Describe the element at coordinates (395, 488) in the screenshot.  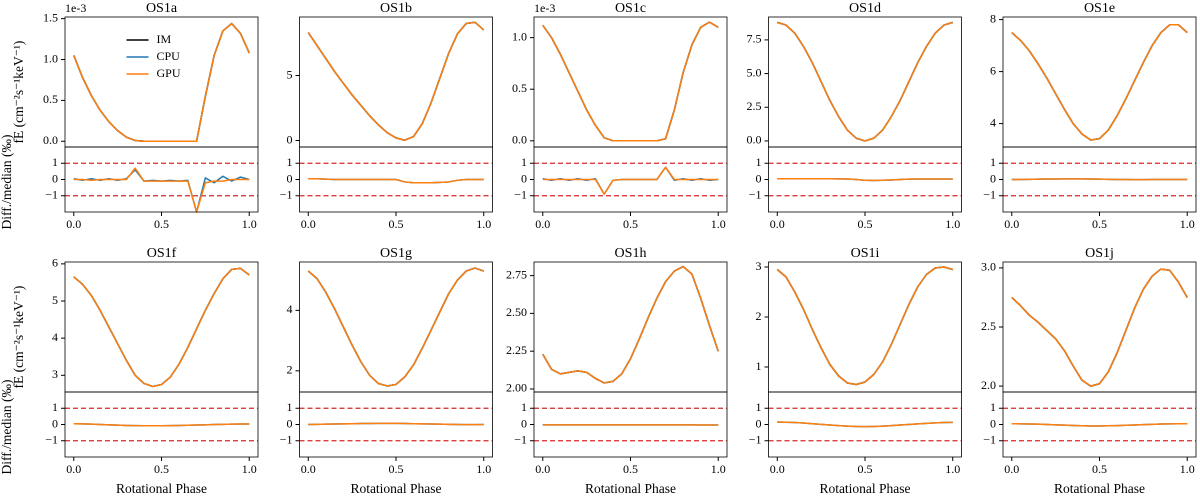
I see `x-axis-label: Rotational Phase` at that location.